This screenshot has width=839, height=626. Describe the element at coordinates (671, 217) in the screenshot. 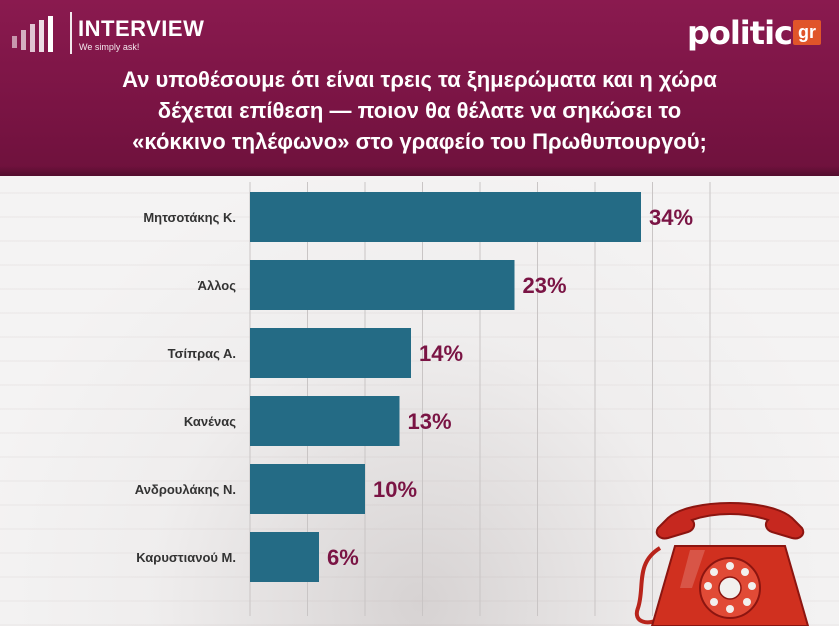

I see `value-label: 34%` at that location.